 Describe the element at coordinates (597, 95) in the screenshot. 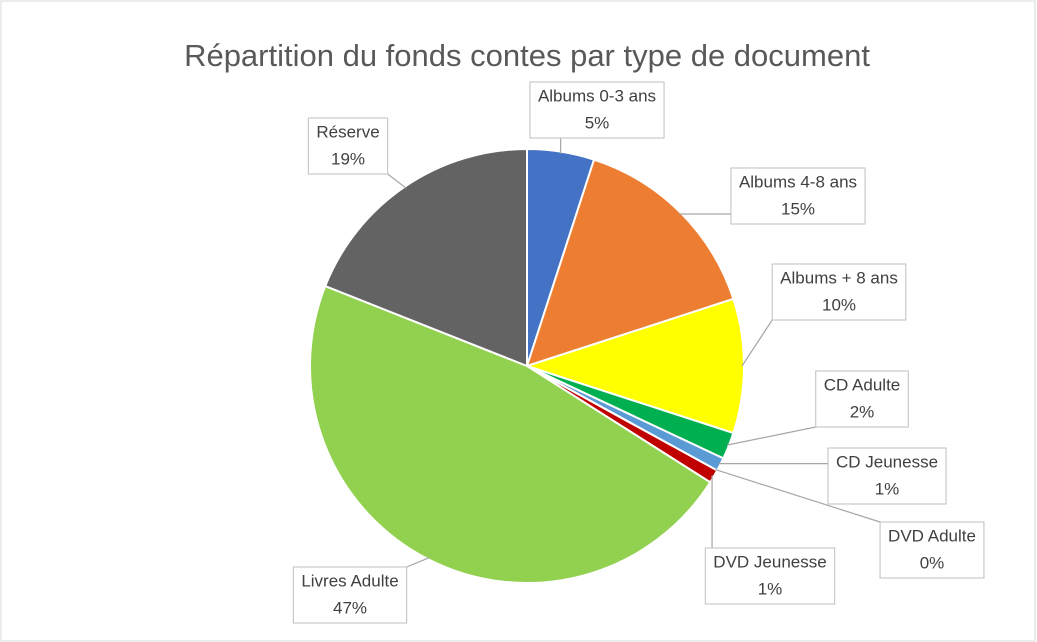

I see `data-label-name: Albums 0-3 ans` at that location.